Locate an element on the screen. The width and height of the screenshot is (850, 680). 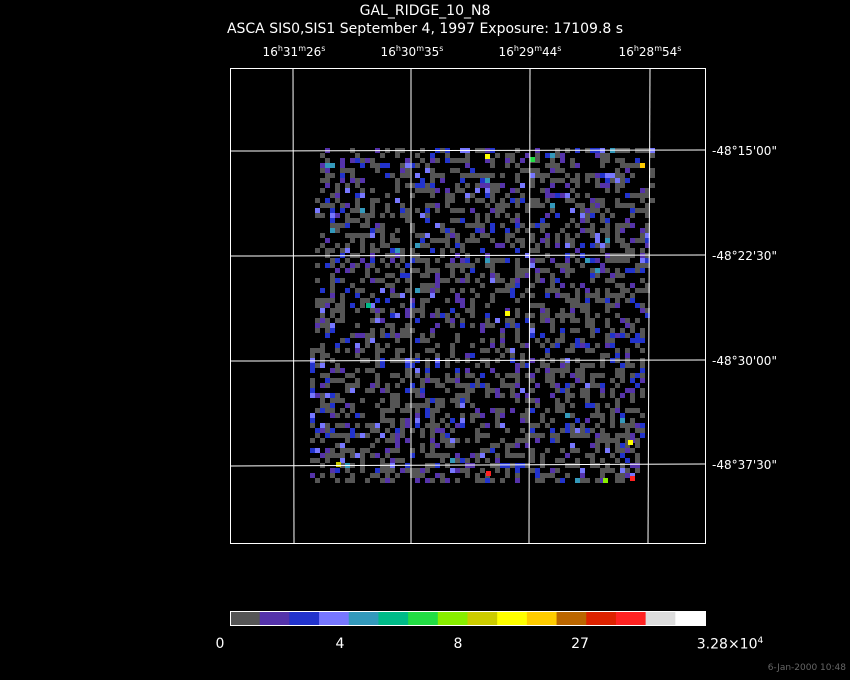
colorbar-label-4: 4 is located at coordinates (340, 644).